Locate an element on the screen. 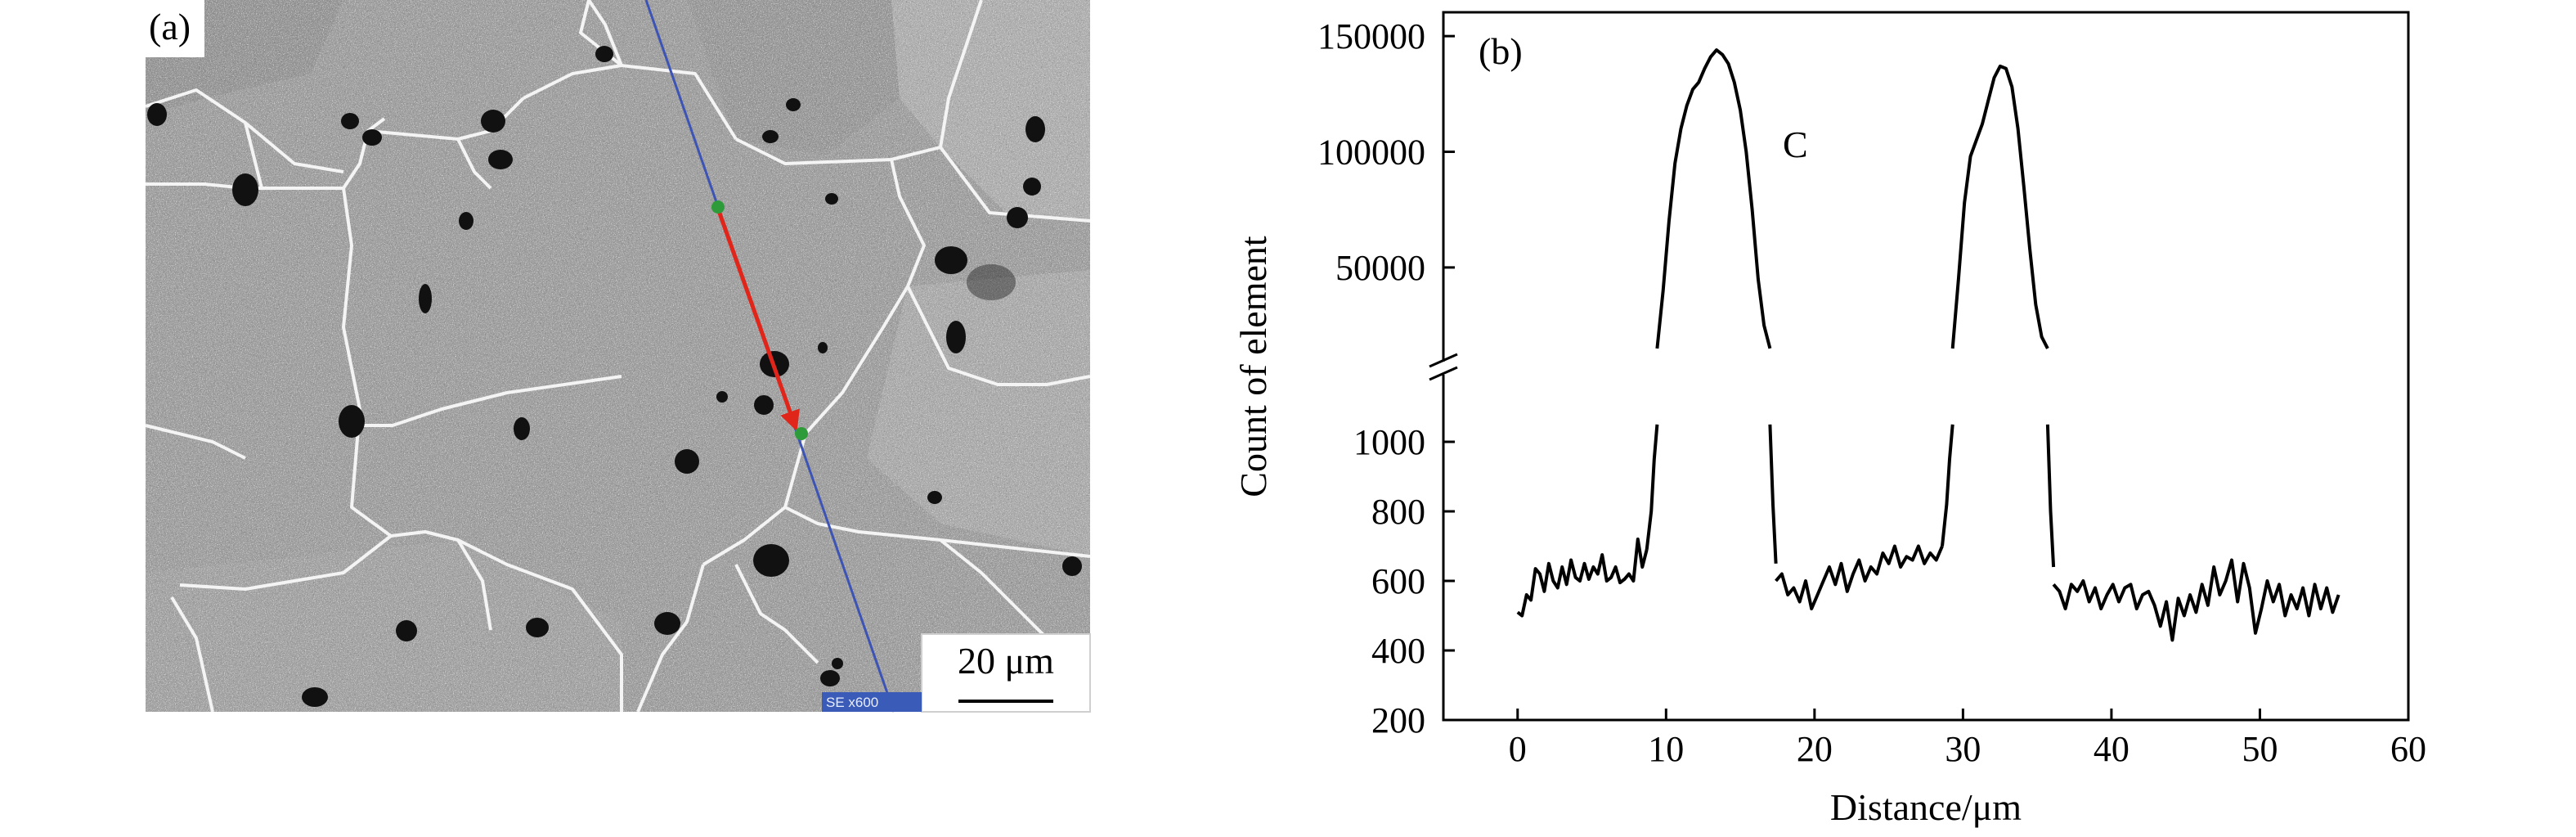 This screenshot has height=837, width=2576. y-tick-label: 600 is located at coordinates (1398, 581).